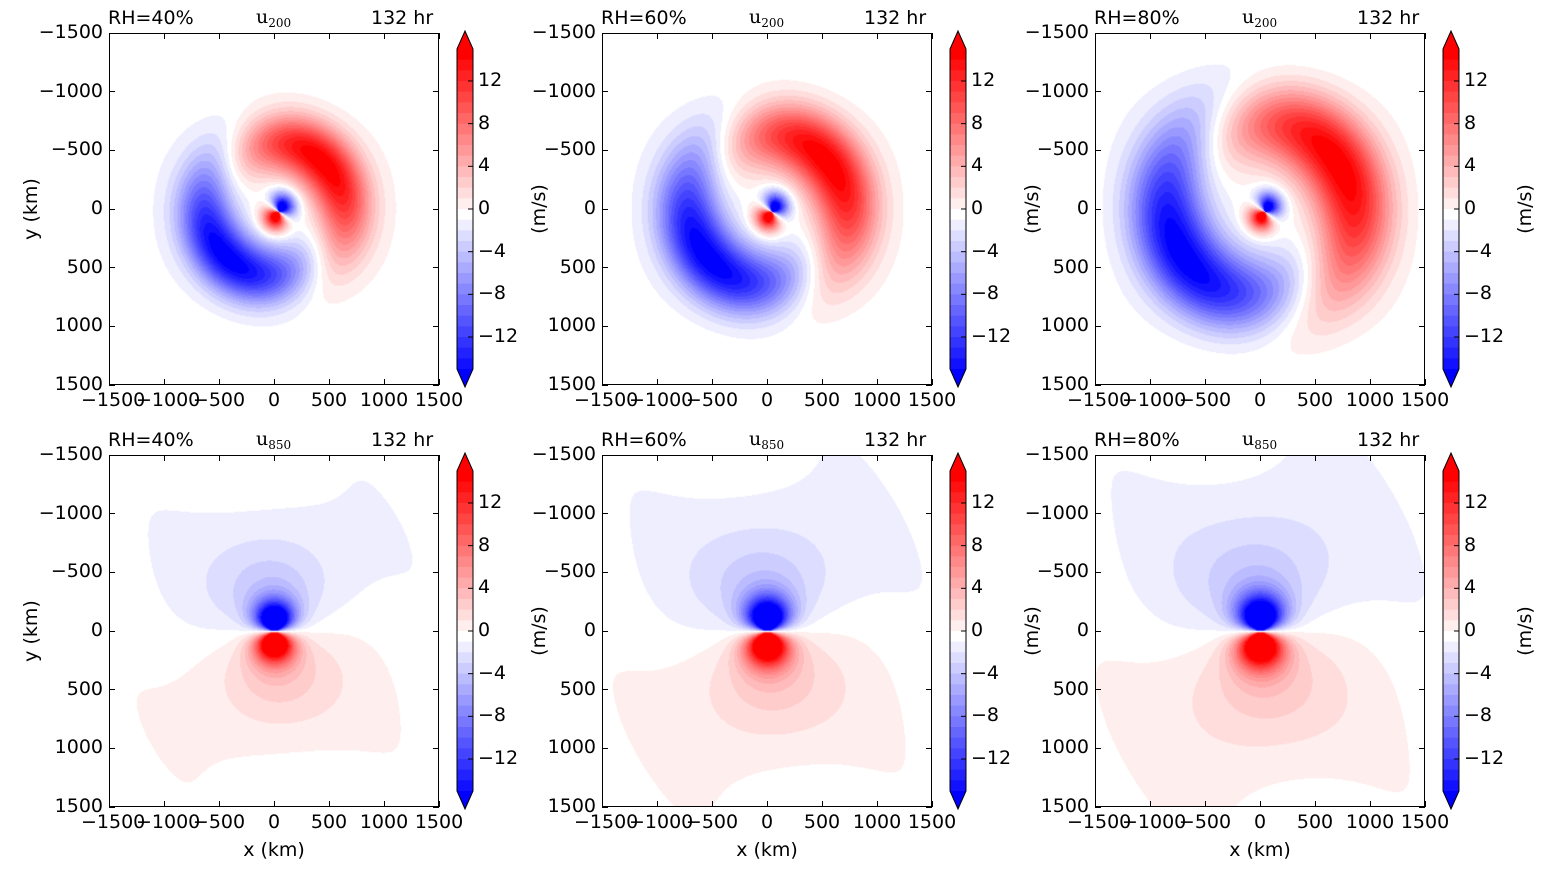 Image resolution: width=1541 pixels, height=870 pixels. Describe the element at coordinates (932, 822) in the screenshot. I see `x-tick-label: 1500` at that location.